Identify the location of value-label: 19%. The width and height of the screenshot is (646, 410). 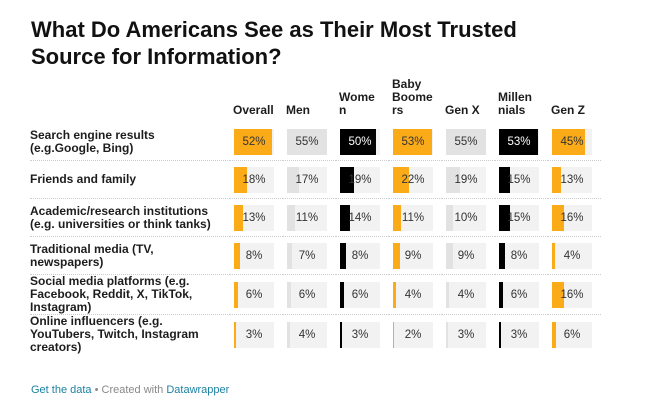
(466, 179).